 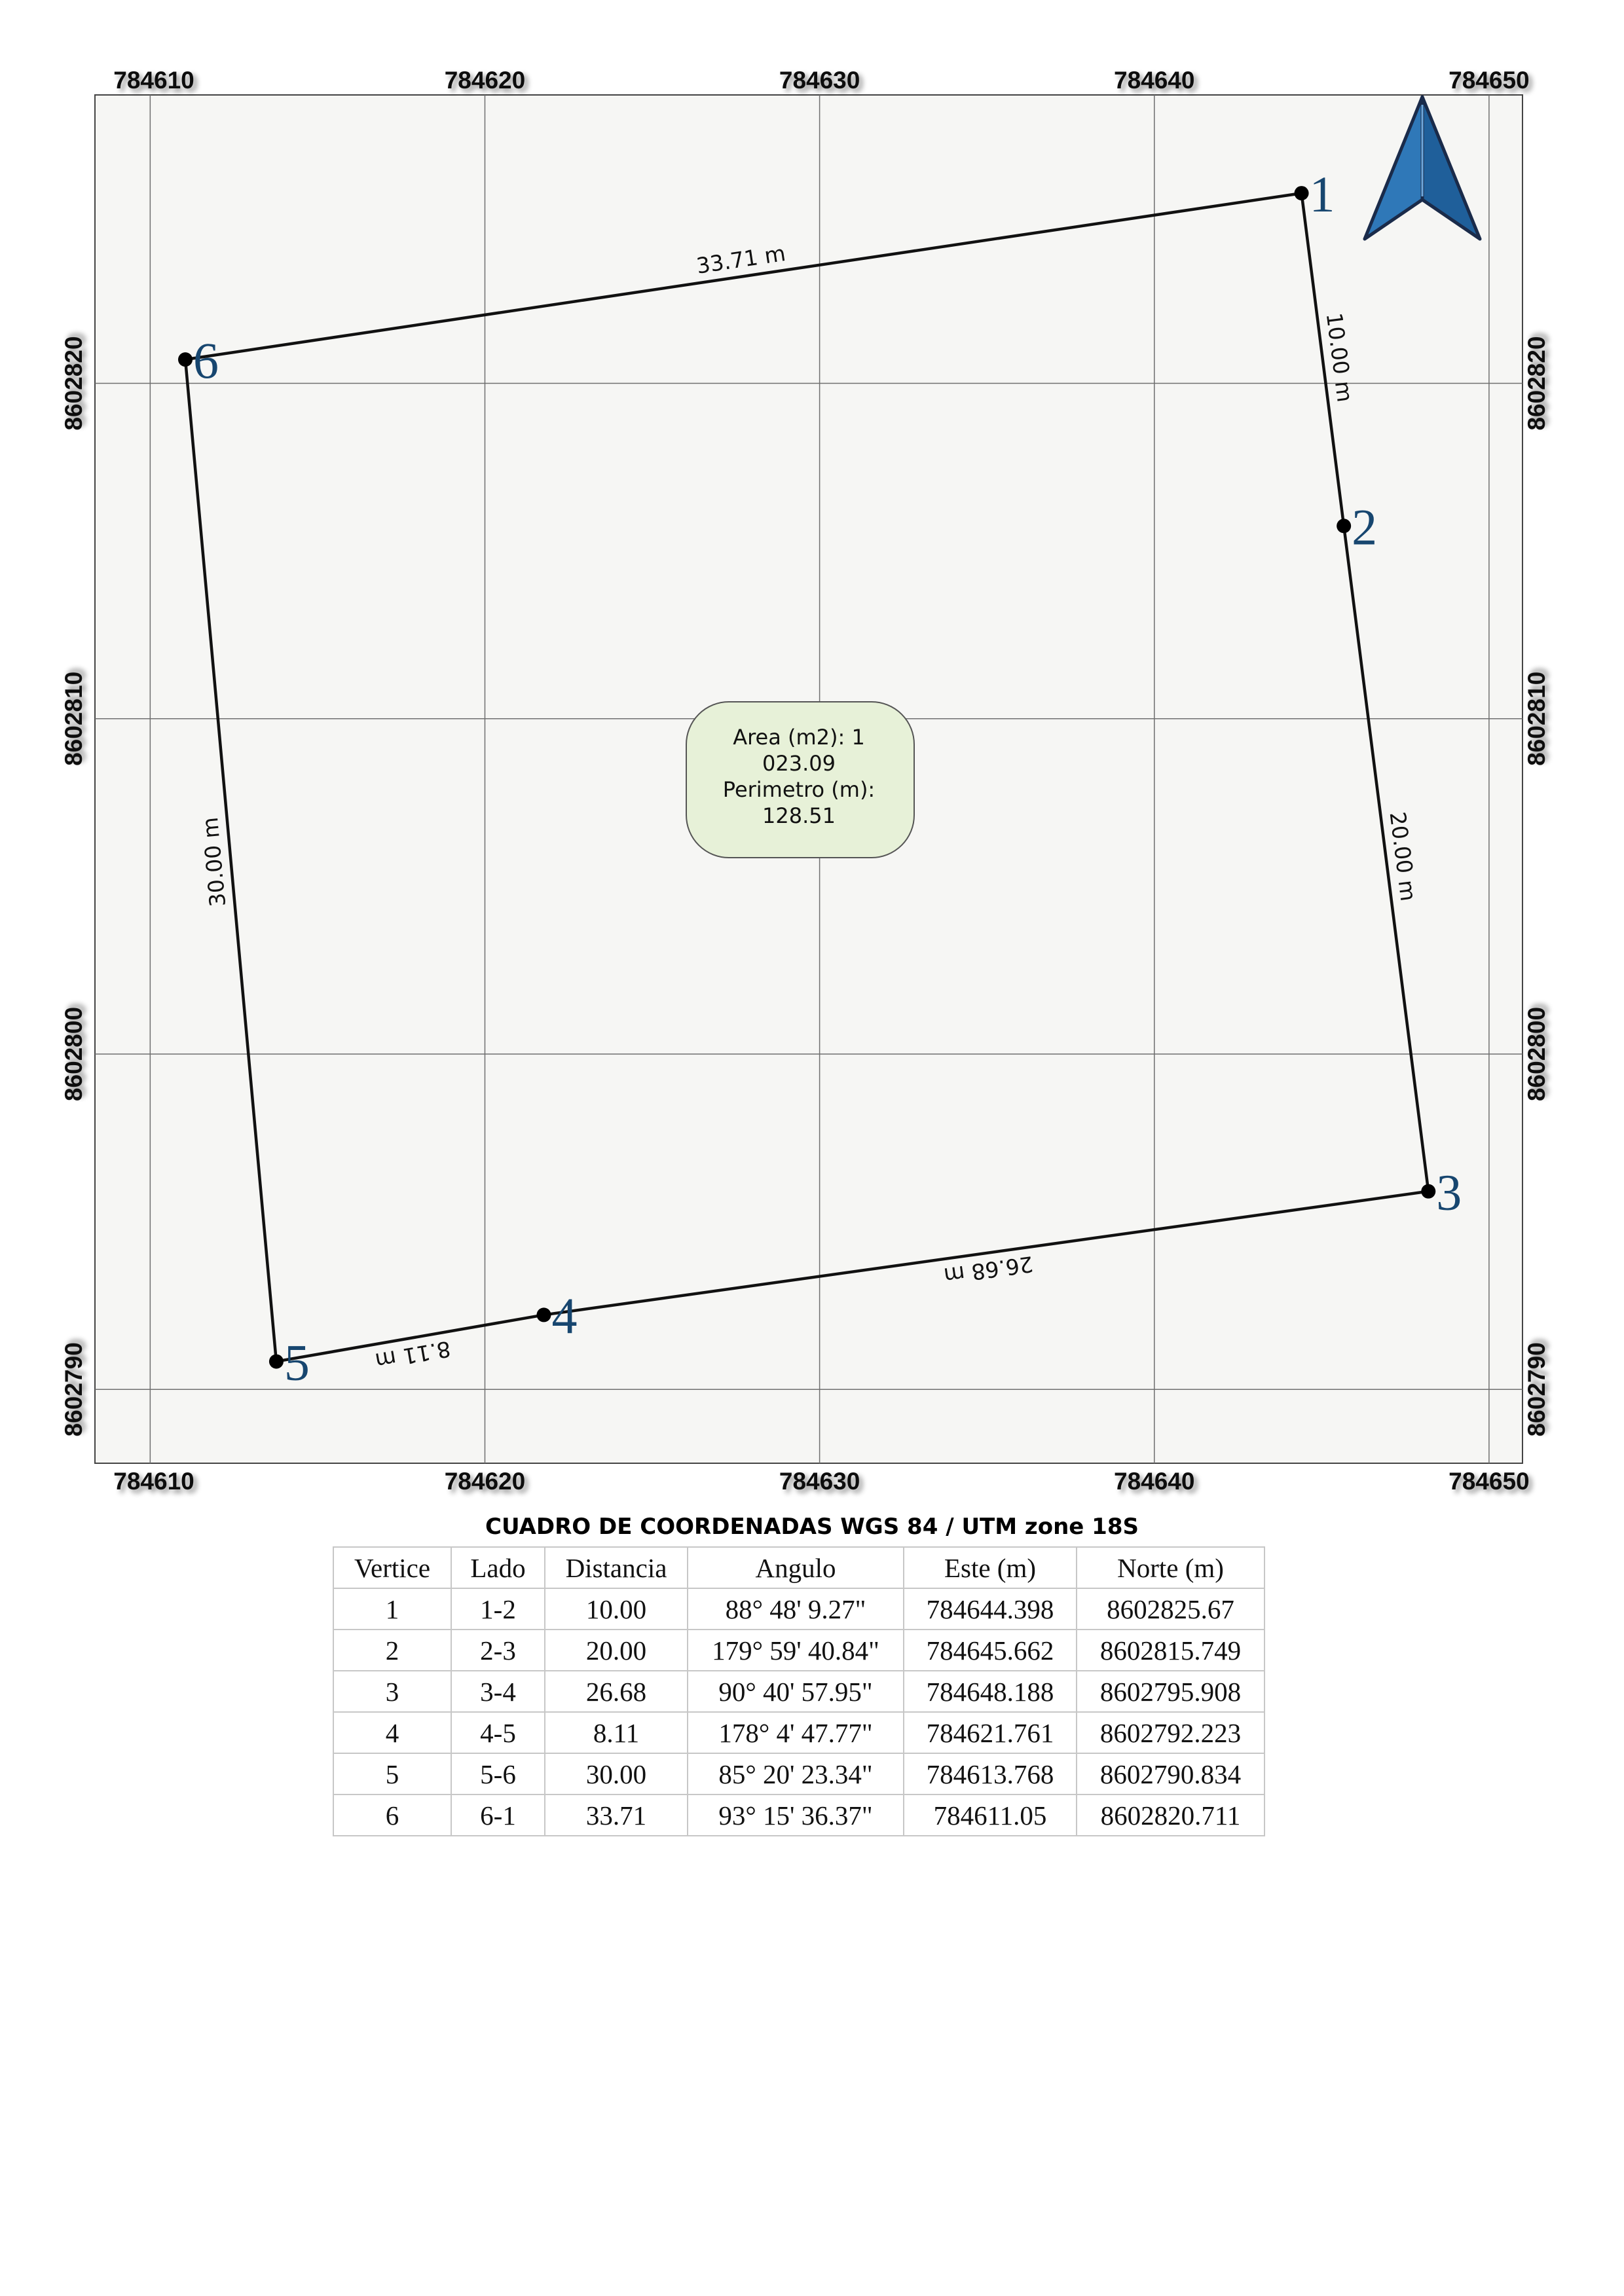 What do you see at coordinates (73, 384) in the screenshot?
I see `y-tick-label-left: 8602820` at bounding box center [73, 384].